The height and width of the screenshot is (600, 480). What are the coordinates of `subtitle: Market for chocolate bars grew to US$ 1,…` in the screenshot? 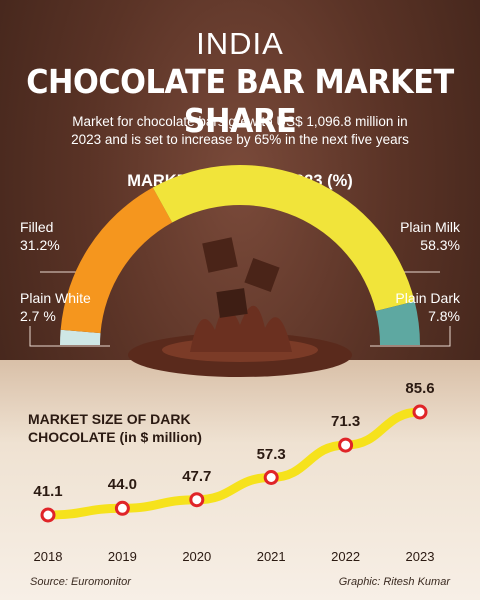 It's located at (240, 131).